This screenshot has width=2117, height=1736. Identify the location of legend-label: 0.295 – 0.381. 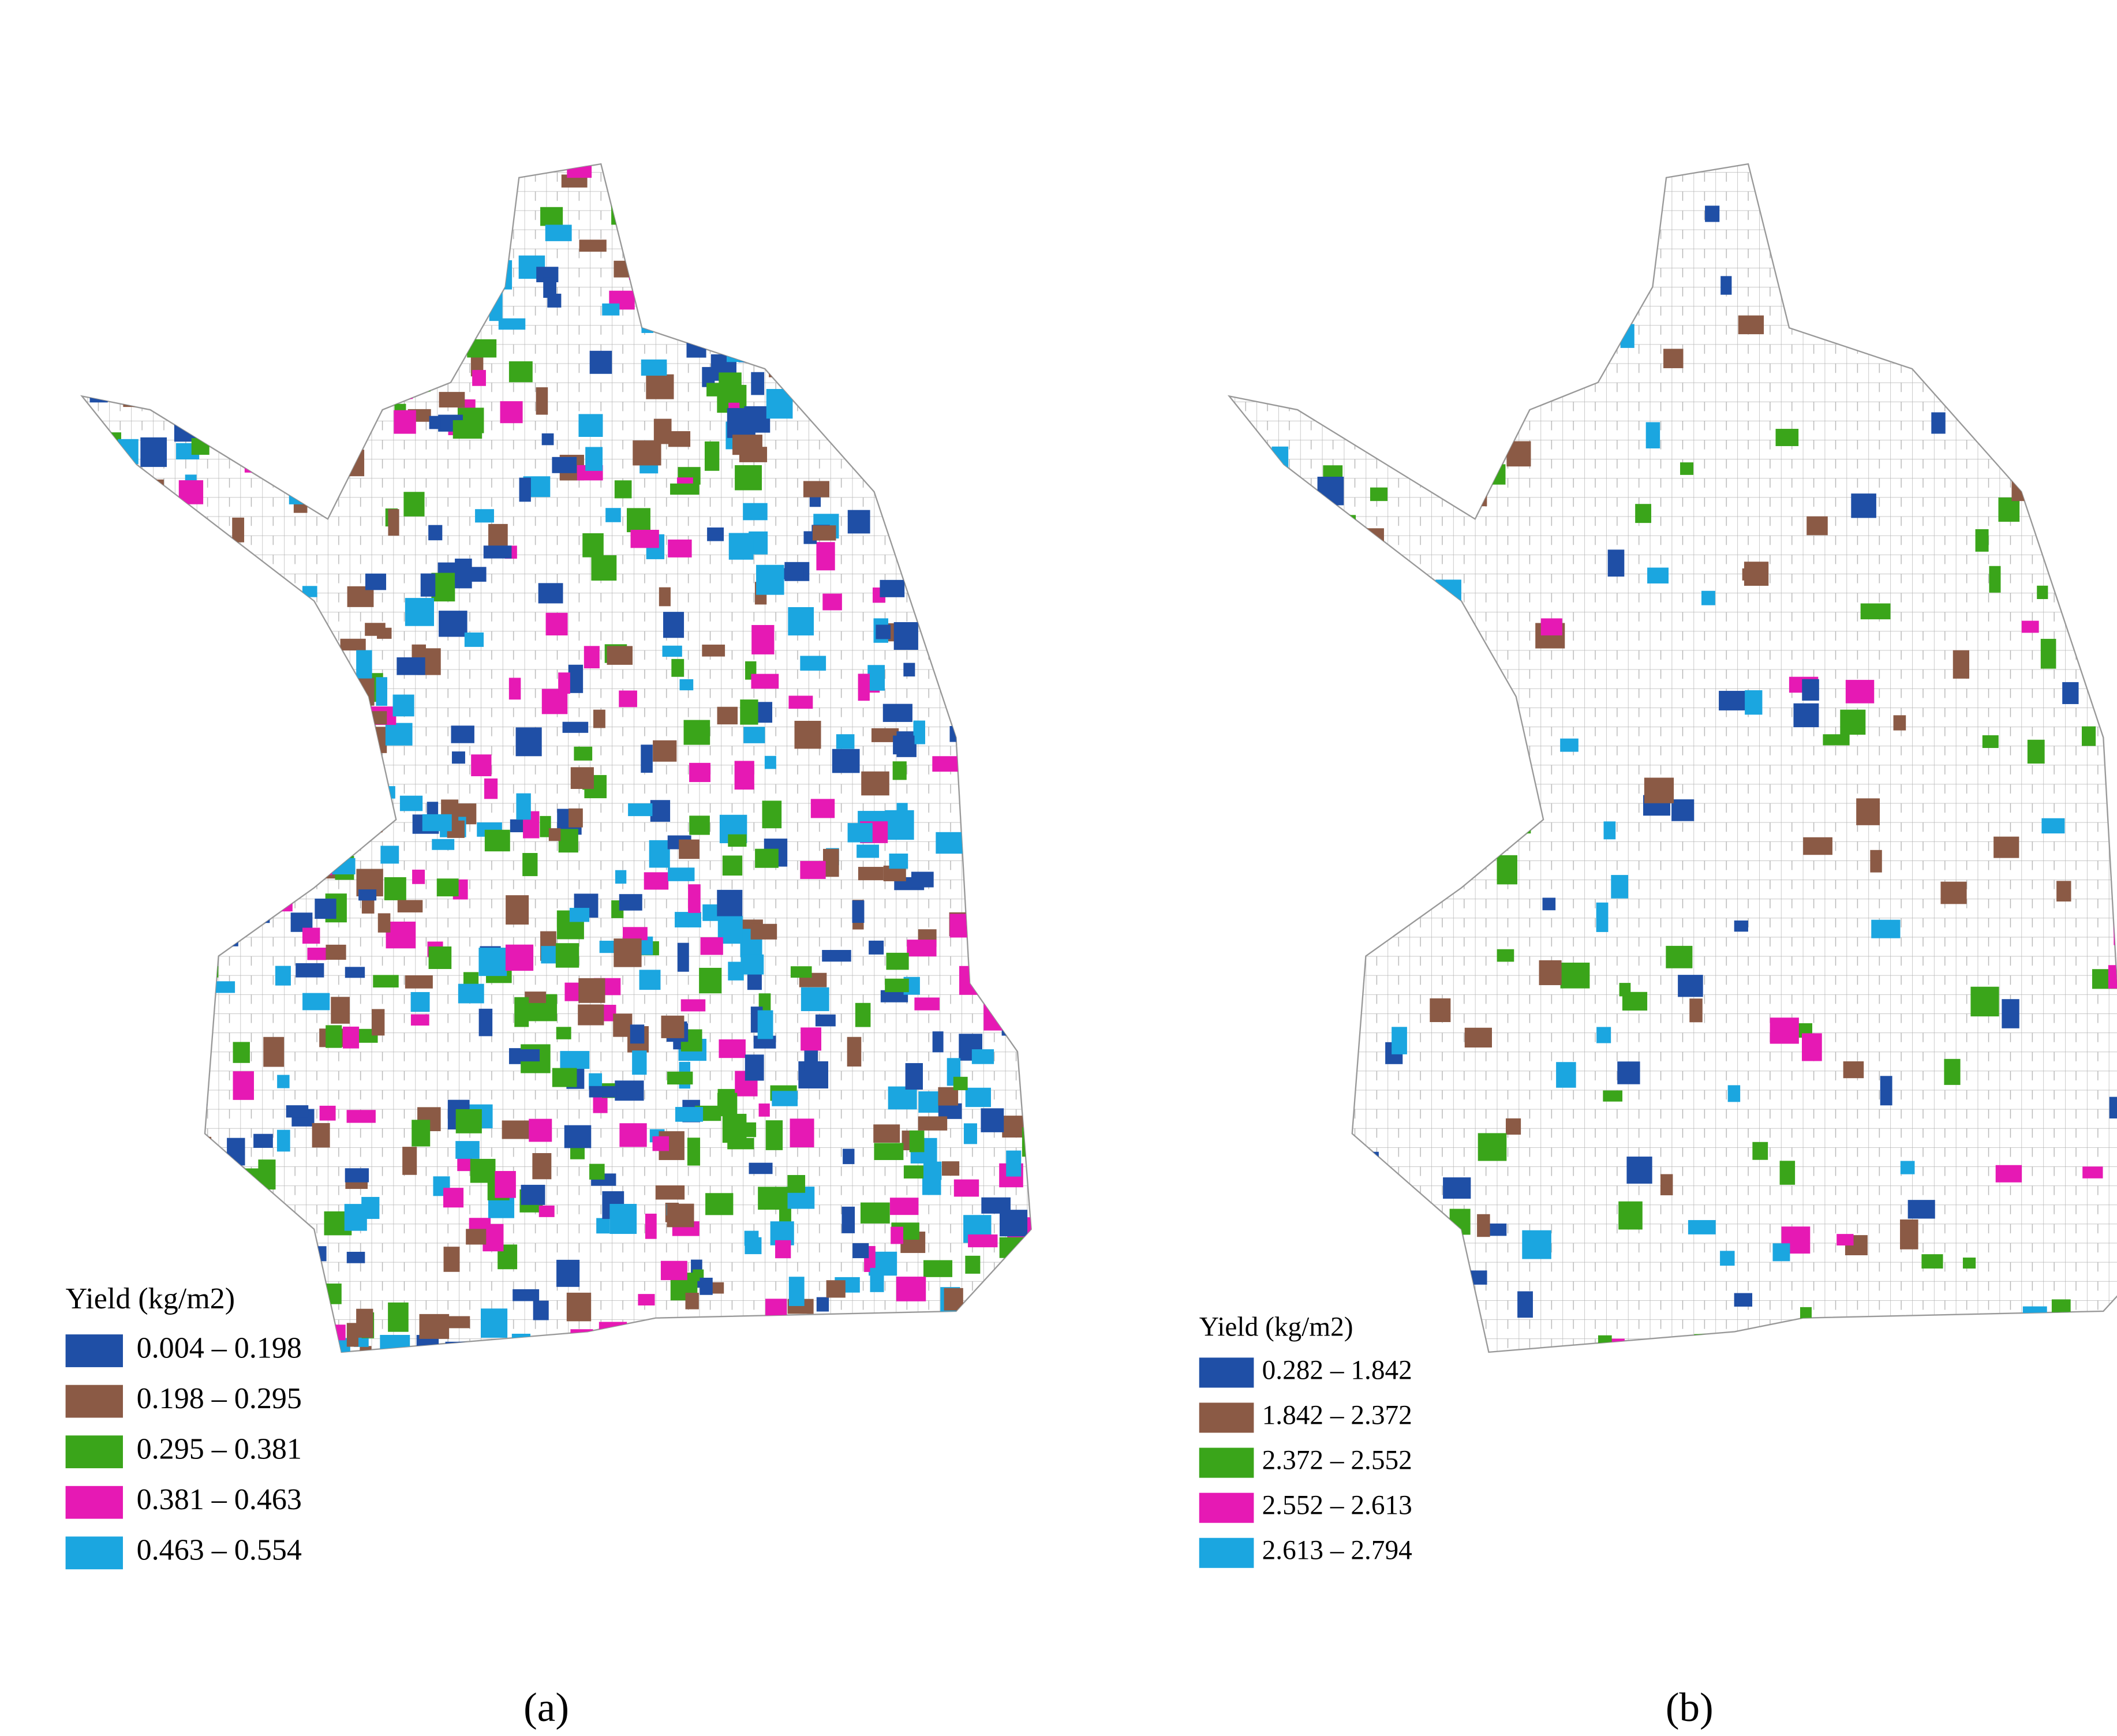
(220, 1449).